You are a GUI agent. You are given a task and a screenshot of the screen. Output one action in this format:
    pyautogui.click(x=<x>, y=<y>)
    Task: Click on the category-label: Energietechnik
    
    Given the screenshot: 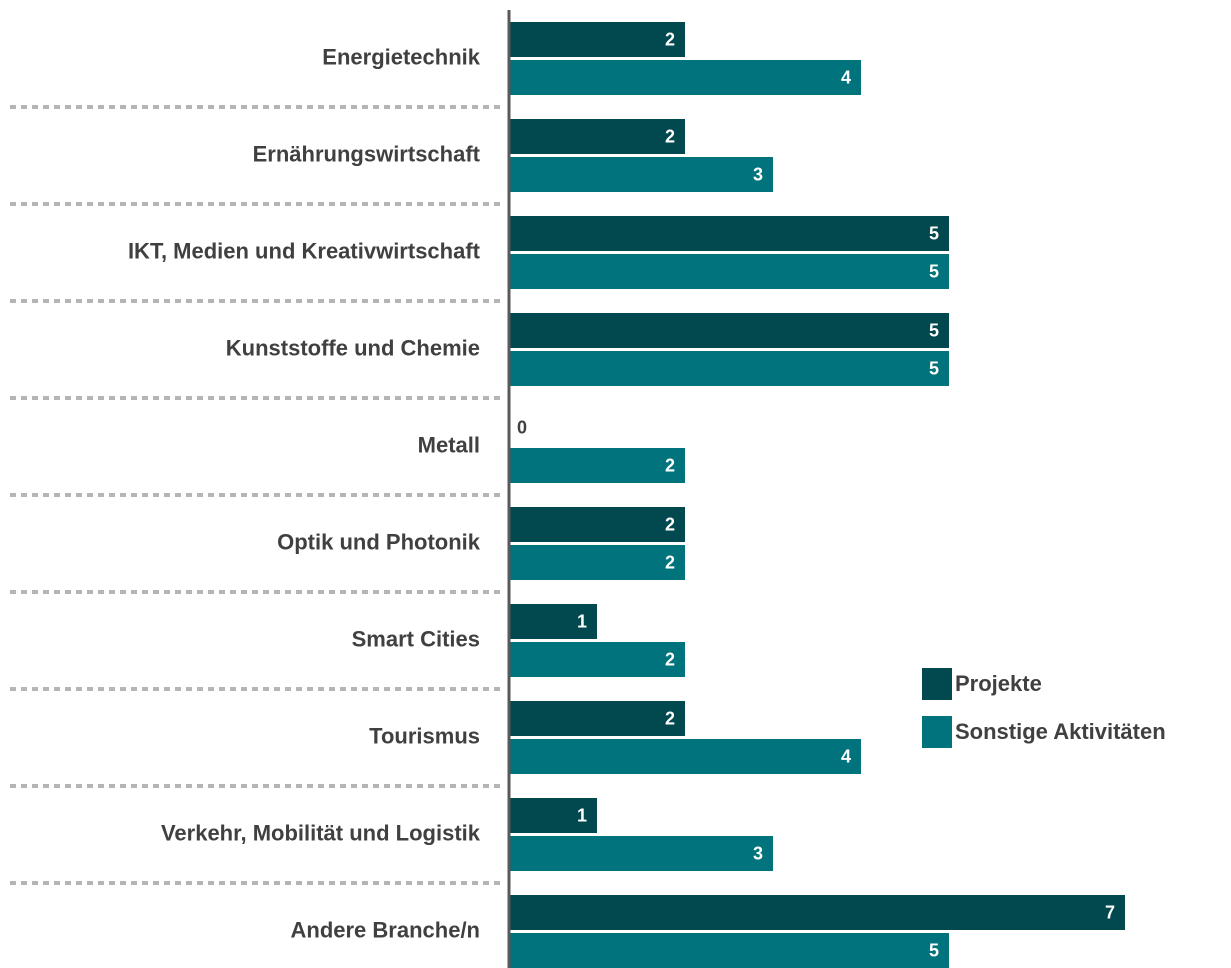 What is the action you would take?
    pyautogui.click(x=401, y=56)
    